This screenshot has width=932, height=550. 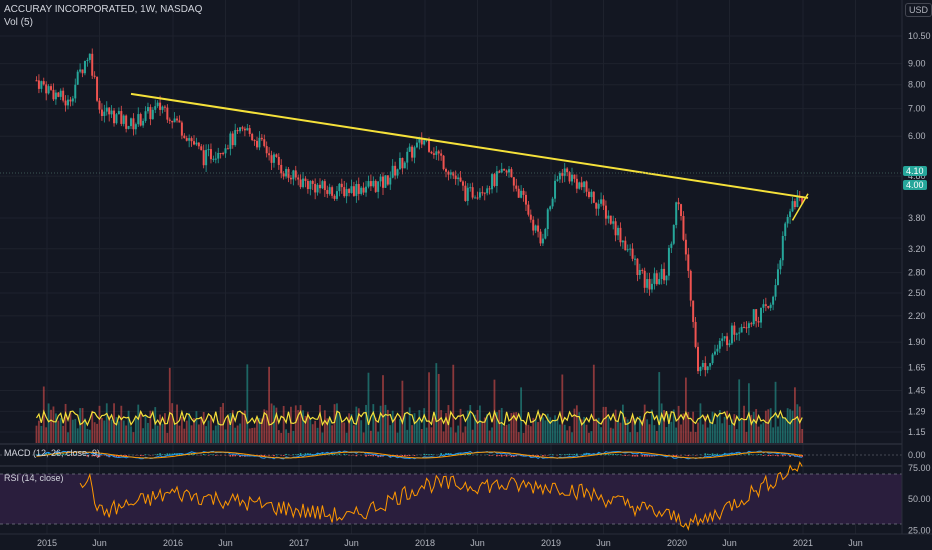 What do you see at coordinates (451, 455) in the screenshot?
I see `macd-pane` at bounding box center [451, 455].